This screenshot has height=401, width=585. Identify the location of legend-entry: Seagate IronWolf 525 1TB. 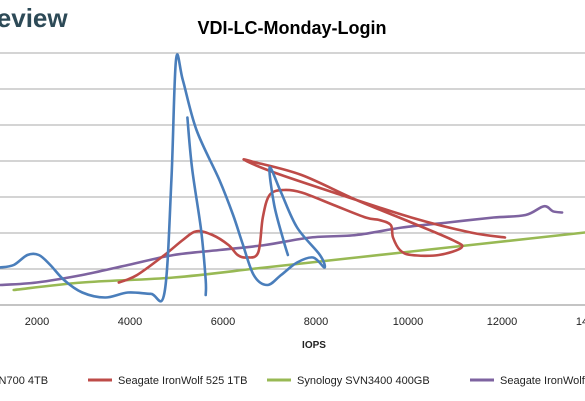
(167, 381).